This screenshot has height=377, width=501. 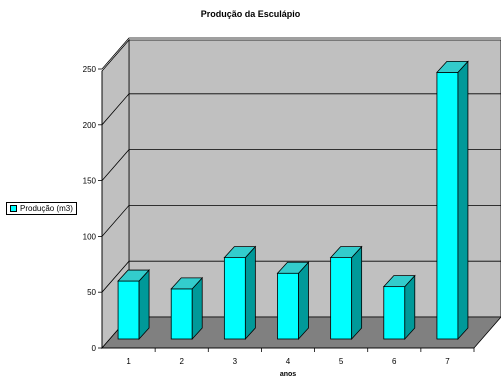 I want to click on x-tick-label: 3, so click(x=235, y=361).